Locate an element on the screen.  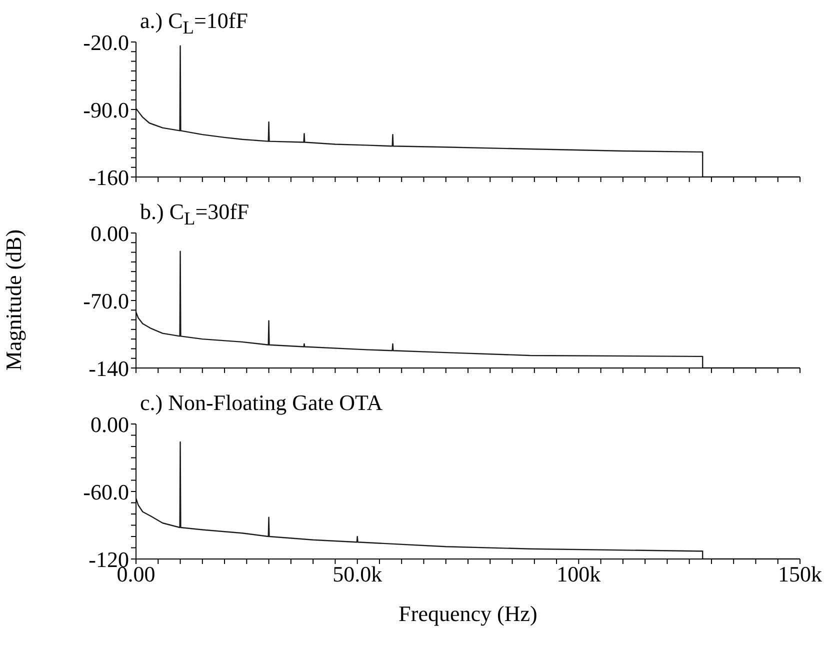
y-tick-label: -60.0 is located at coordinates (106, 491).